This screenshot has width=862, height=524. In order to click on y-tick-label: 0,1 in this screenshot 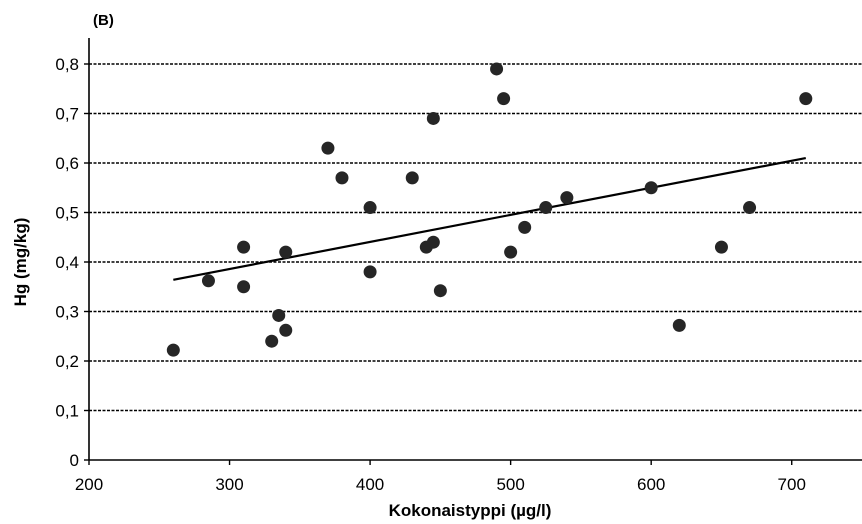, I will do `click(67, 411)`.